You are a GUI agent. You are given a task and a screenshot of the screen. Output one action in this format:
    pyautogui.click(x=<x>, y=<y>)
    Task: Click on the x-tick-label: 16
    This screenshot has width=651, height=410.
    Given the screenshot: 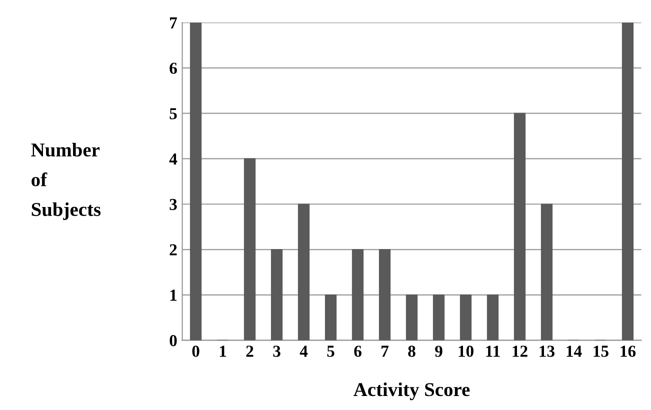 What is the action you would take?
    pyautogui.click(x=628, y=351)
    